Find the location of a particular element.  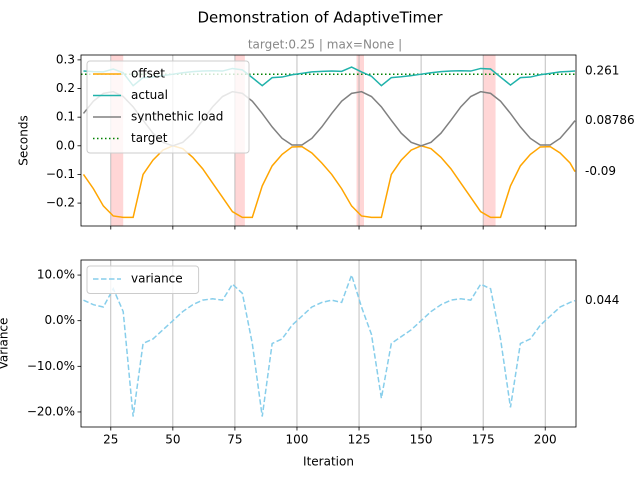

y-axis-label: Seconds is located at coordinates (24, 140).